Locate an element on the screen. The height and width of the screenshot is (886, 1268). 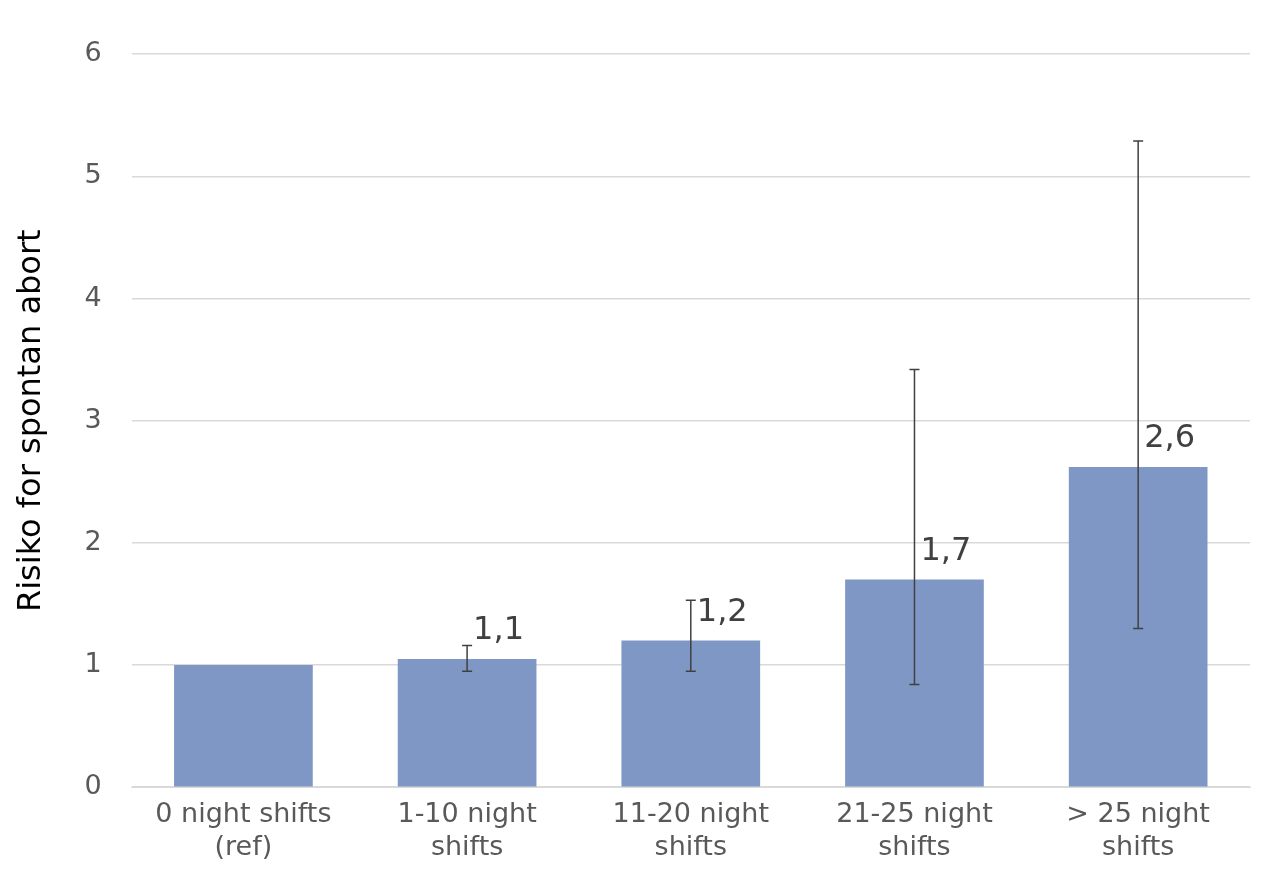
data-label: 1,2 is located at coordinates (722, 609).